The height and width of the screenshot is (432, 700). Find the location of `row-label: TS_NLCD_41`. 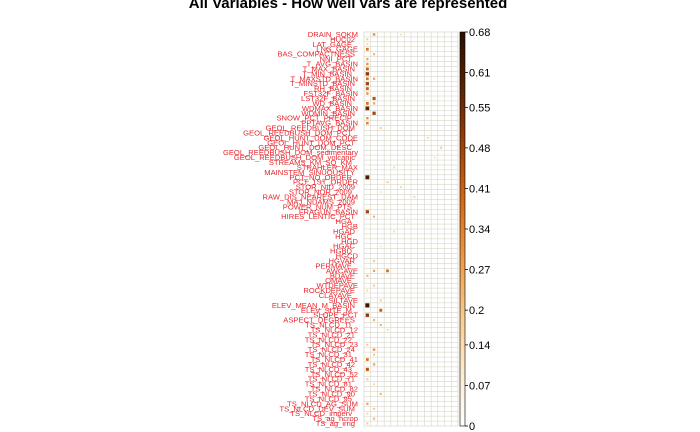

row-label: TS_NLCD_41 is located at coordinates (334, 359).